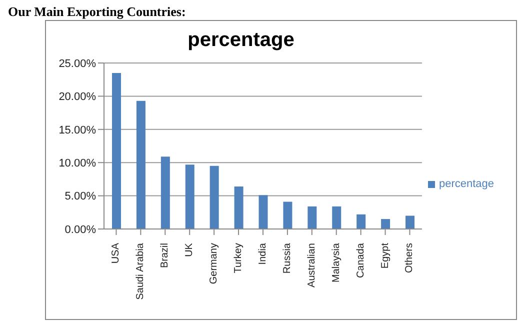 The height and width of the screenshot is (331, 527). What do you see at coordinates (336, 262) in the screenshot?
I see `x-tick-label: Malaysia` at bounding box center [336, 262].